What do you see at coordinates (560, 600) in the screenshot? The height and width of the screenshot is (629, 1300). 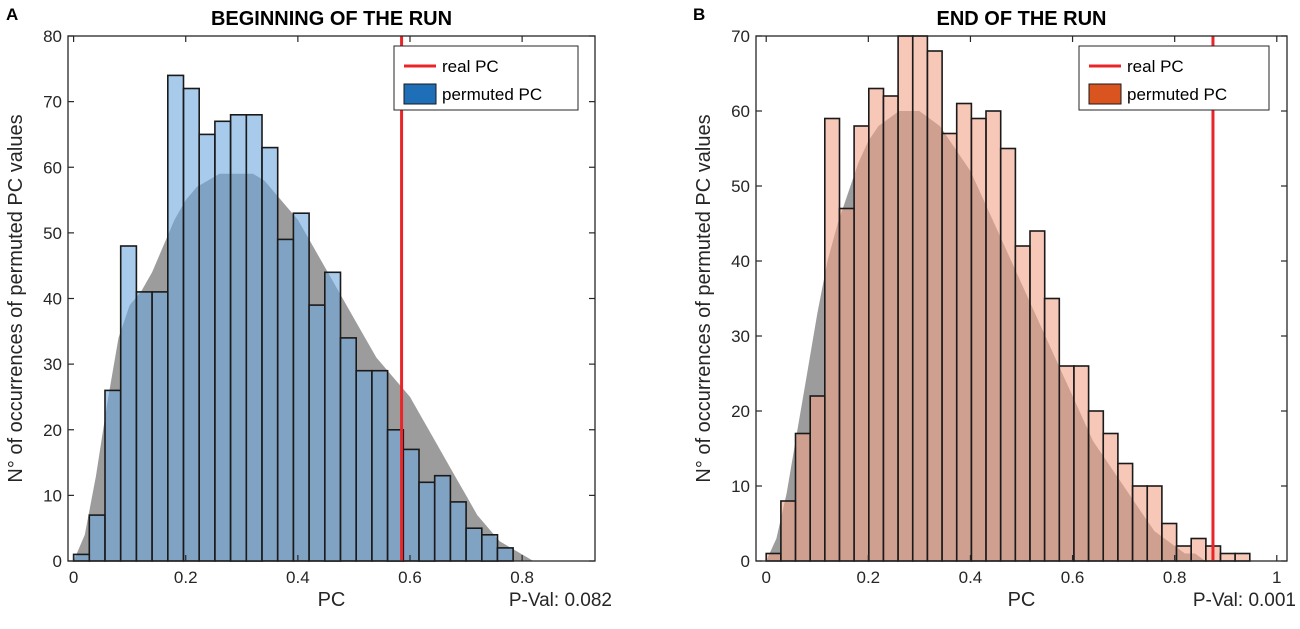 I see `panel-a-p-value: P-Val: 0.082` at bounding box center [560, 600].